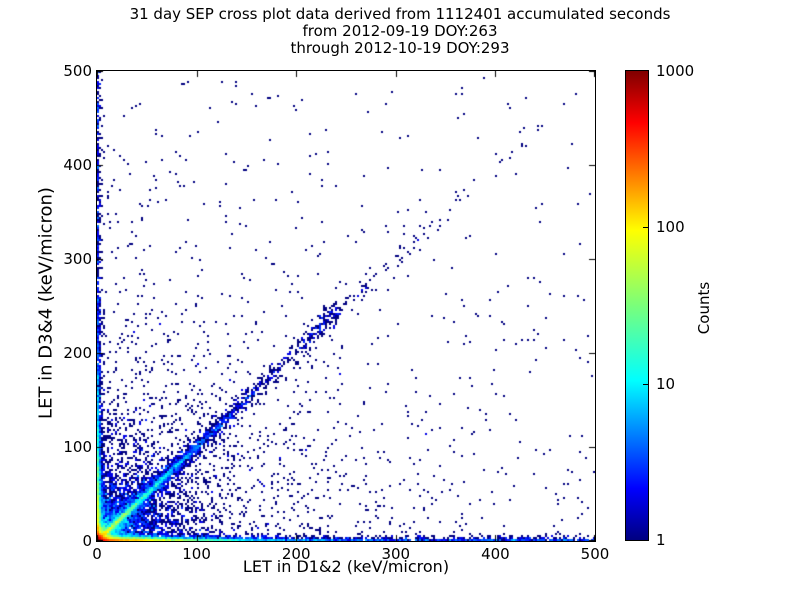  What do you see at coordinates (396, 554) in the screenshot?
I see `x-tick-label: 300` at bounding box center [396, 554].